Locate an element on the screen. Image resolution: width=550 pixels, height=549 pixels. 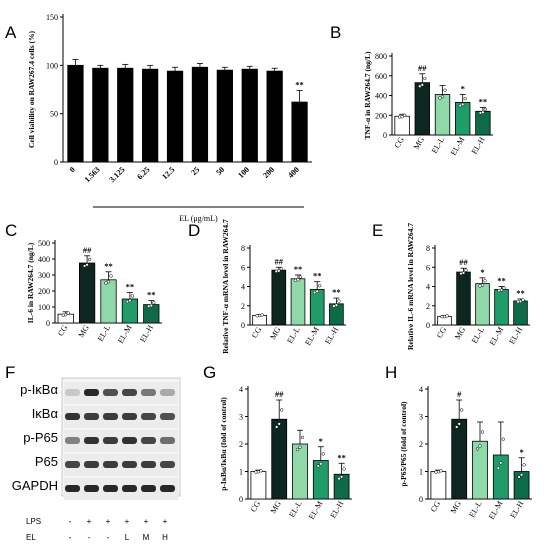
y-tick-label: 150 is located at coordinates (52, 17).